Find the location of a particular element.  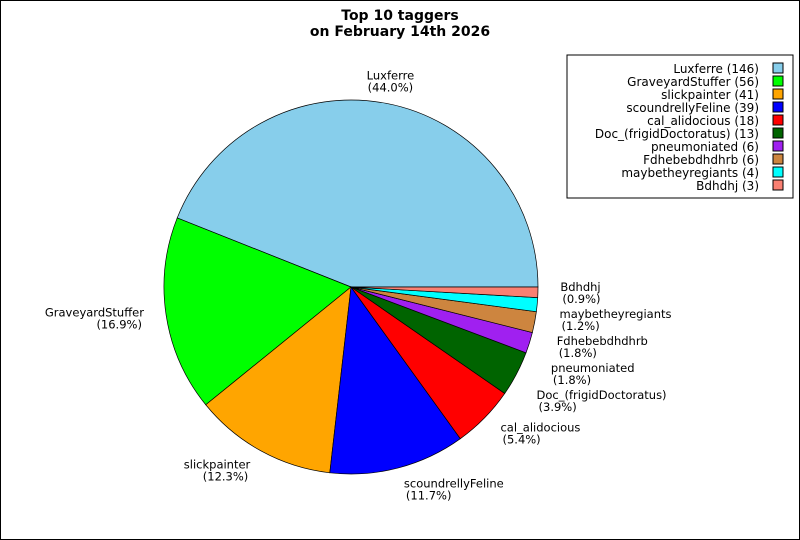

legend-entry-label: maybetheyregiants (4) is located at coordinates (690, 173).